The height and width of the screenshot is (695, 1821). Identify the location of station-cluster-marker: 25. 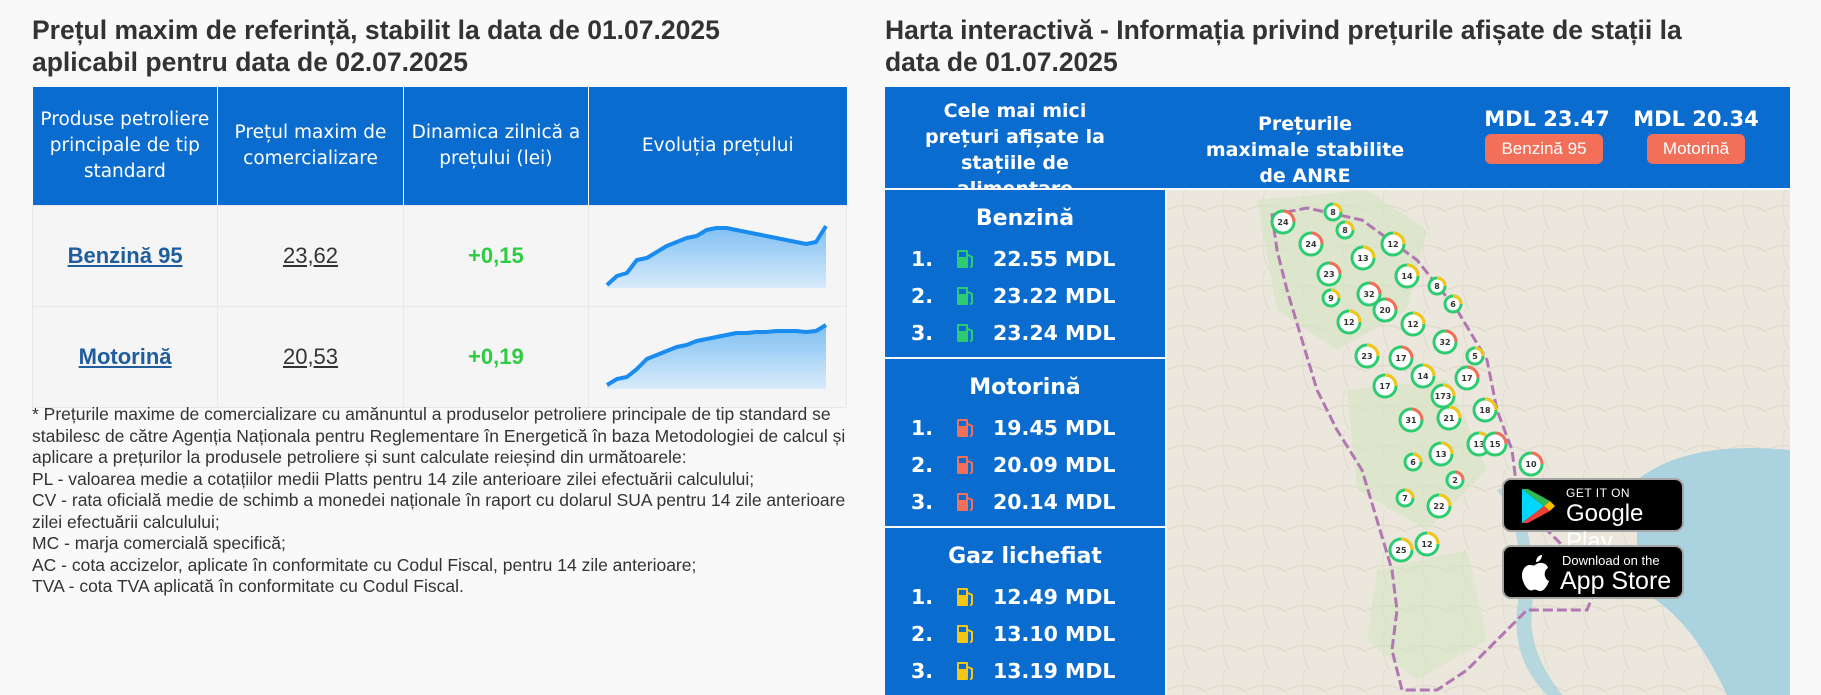
(1401, 550).